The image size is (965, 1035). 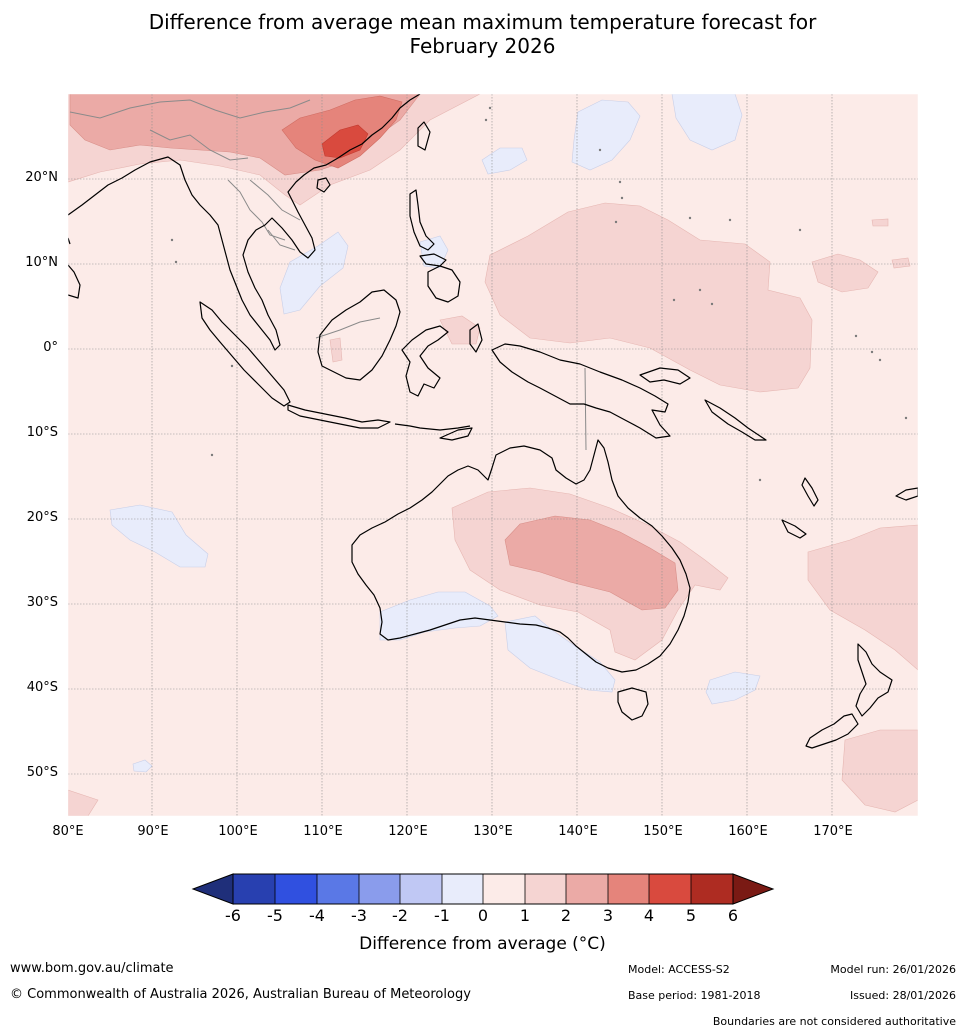 What do you see at coordinates (891, 243) in the screenshot?
I see `warm-region-islands` at bounding box center [891, 243].